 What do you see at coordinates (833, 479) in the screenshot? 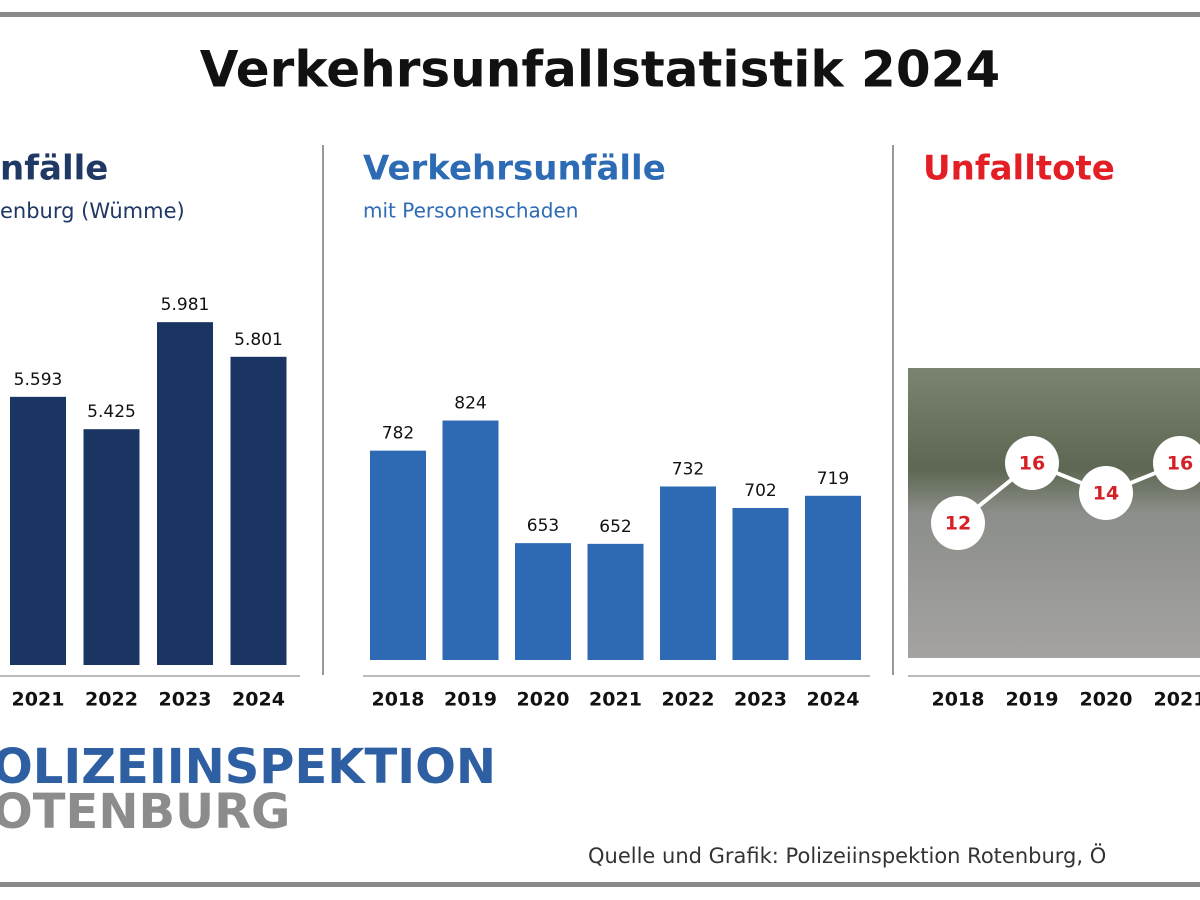
I see `value-label: 719` at bounding box center [833, 479].